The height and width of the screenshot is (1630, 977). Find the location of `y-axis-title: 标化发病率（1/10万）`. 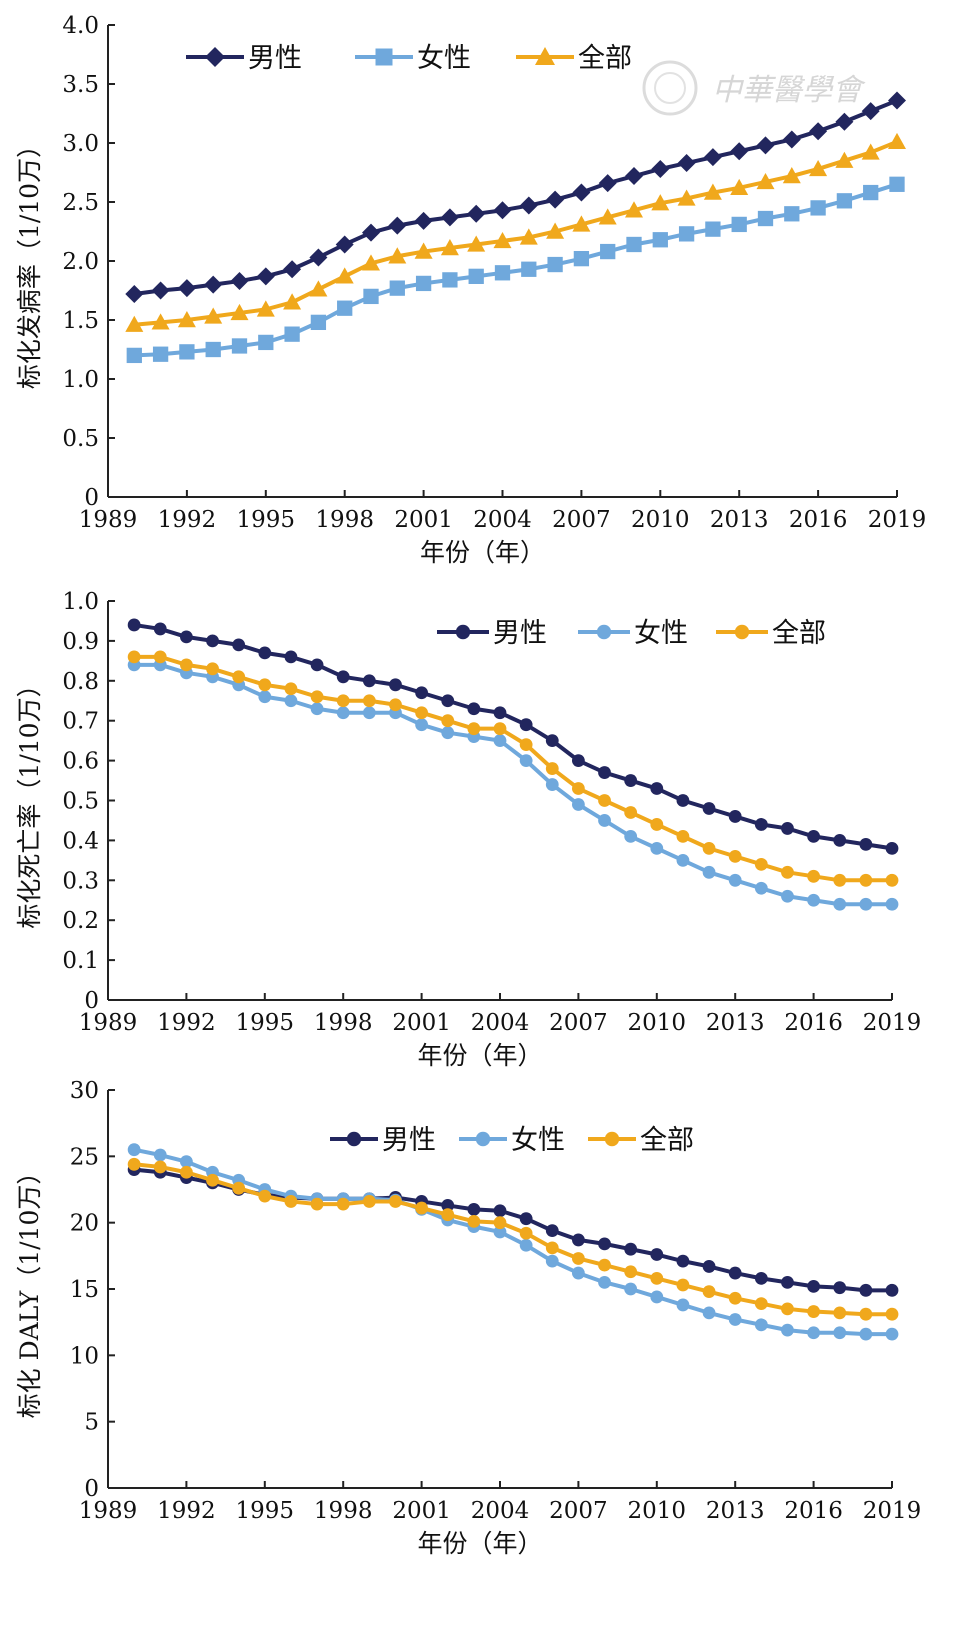

y-axis-title: 标化发病率（1/10万） is located at coordinates (29, 261).